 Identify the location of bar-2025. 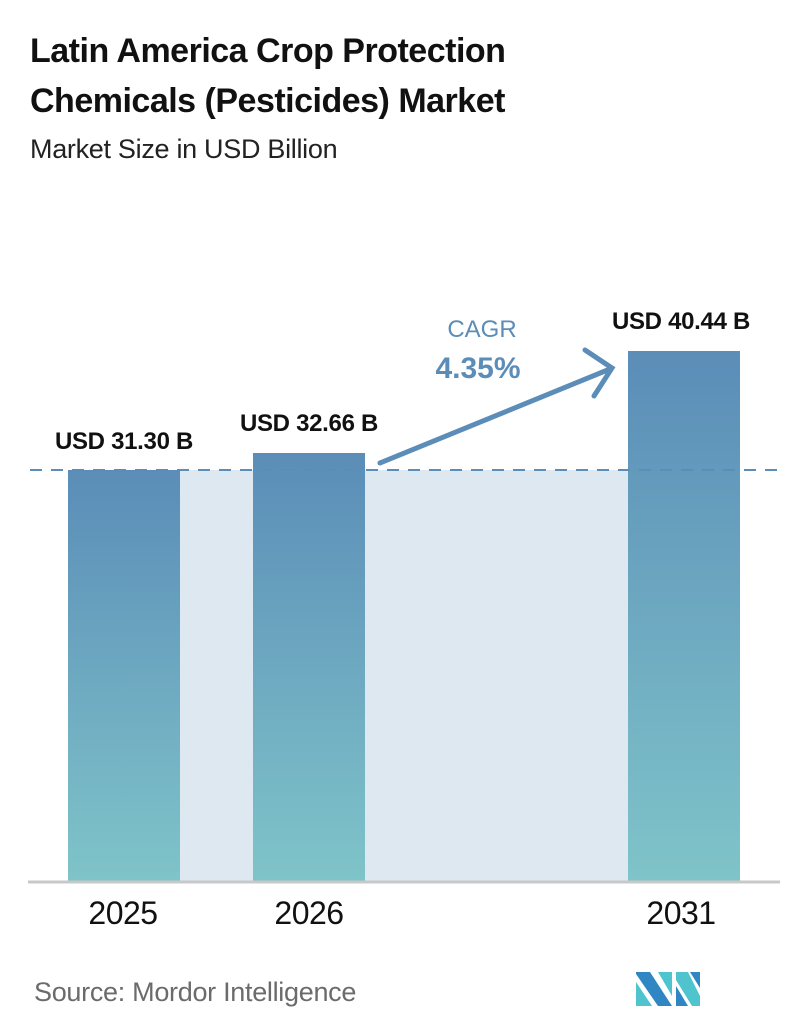
(124, 676).